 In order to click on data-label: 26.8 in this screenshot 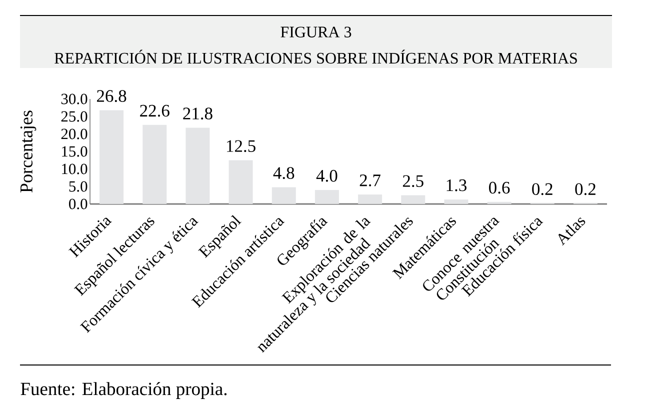, I will do `click(111, 96)`.